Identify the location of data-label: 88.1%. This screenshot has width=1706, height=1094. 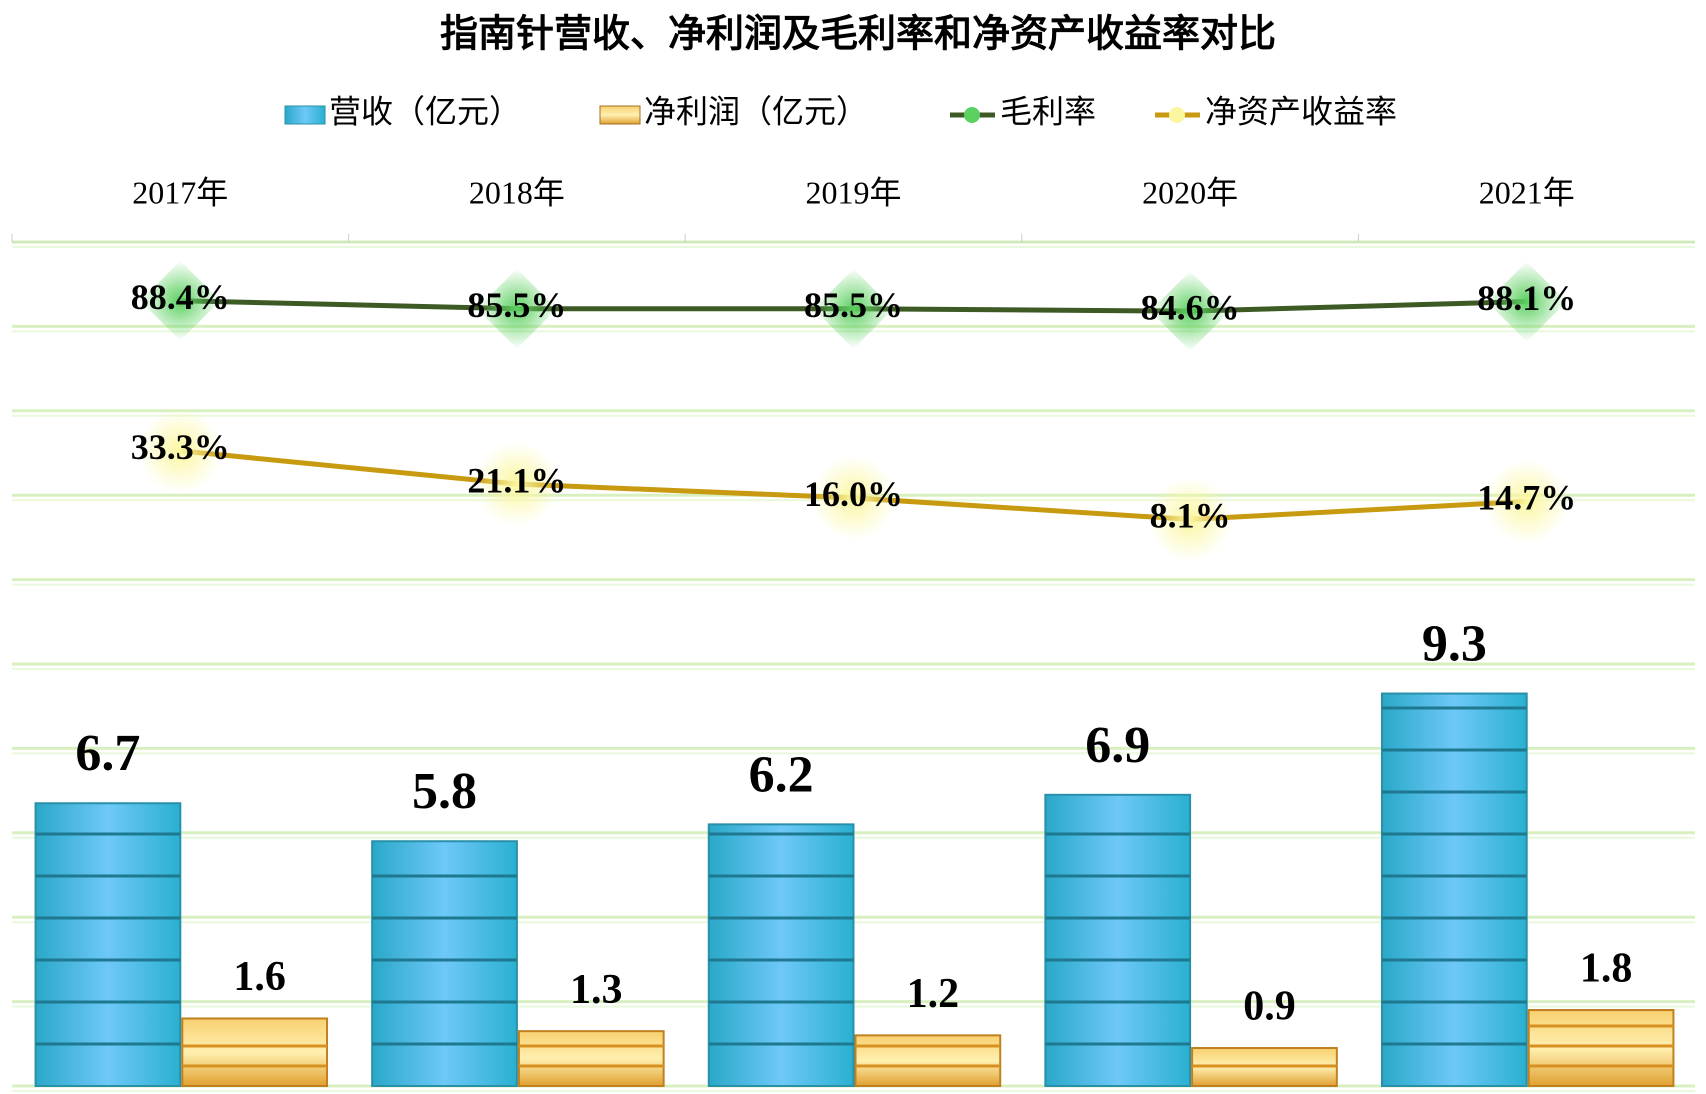
(1526, 298).